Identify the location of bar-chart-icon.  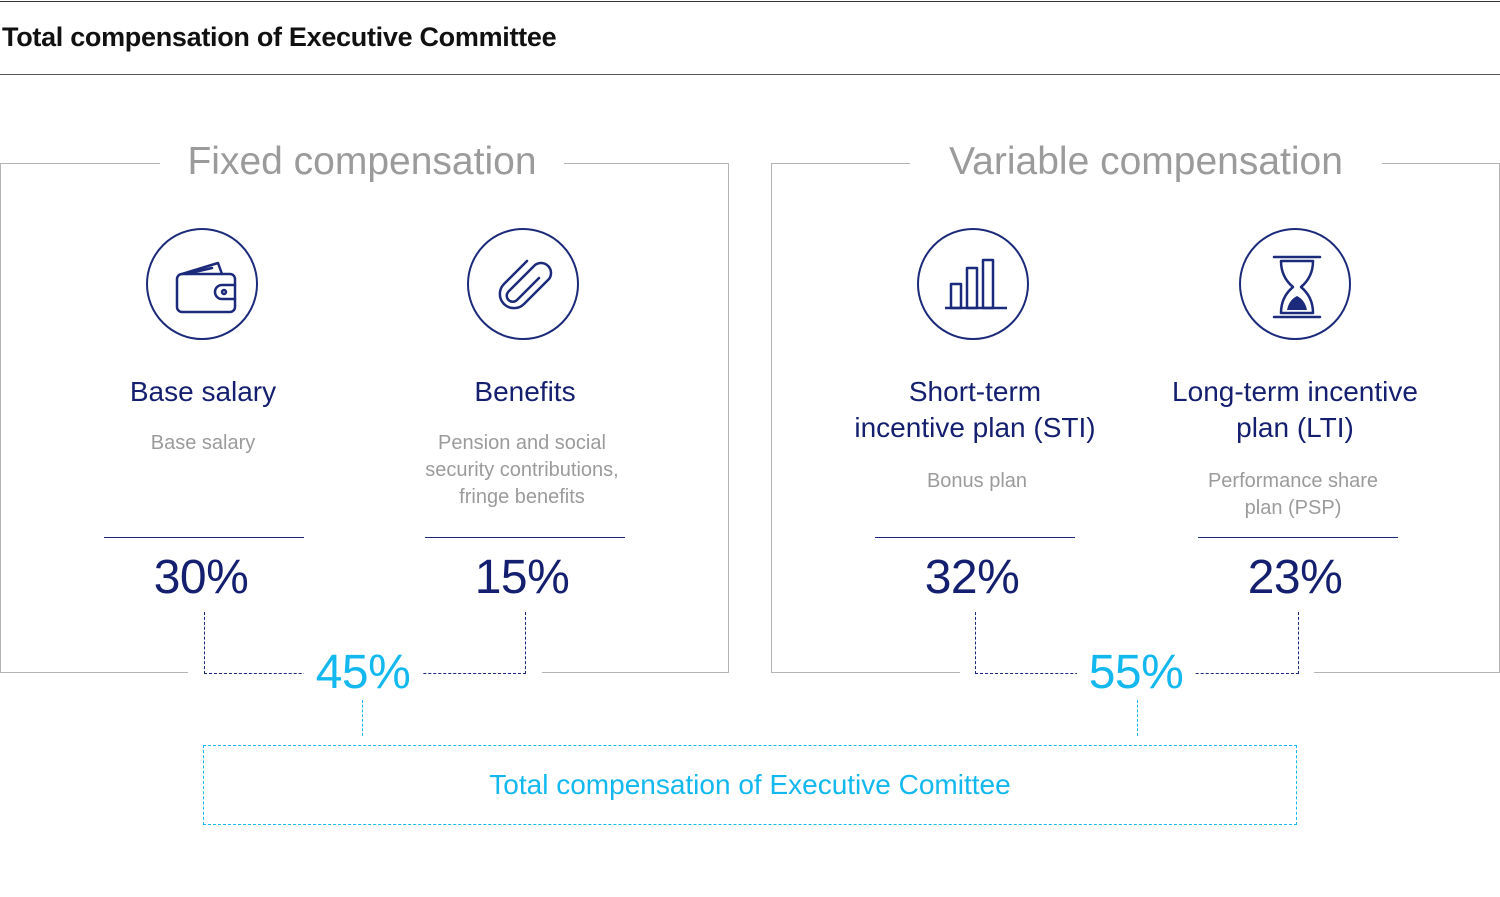
(973, 284).